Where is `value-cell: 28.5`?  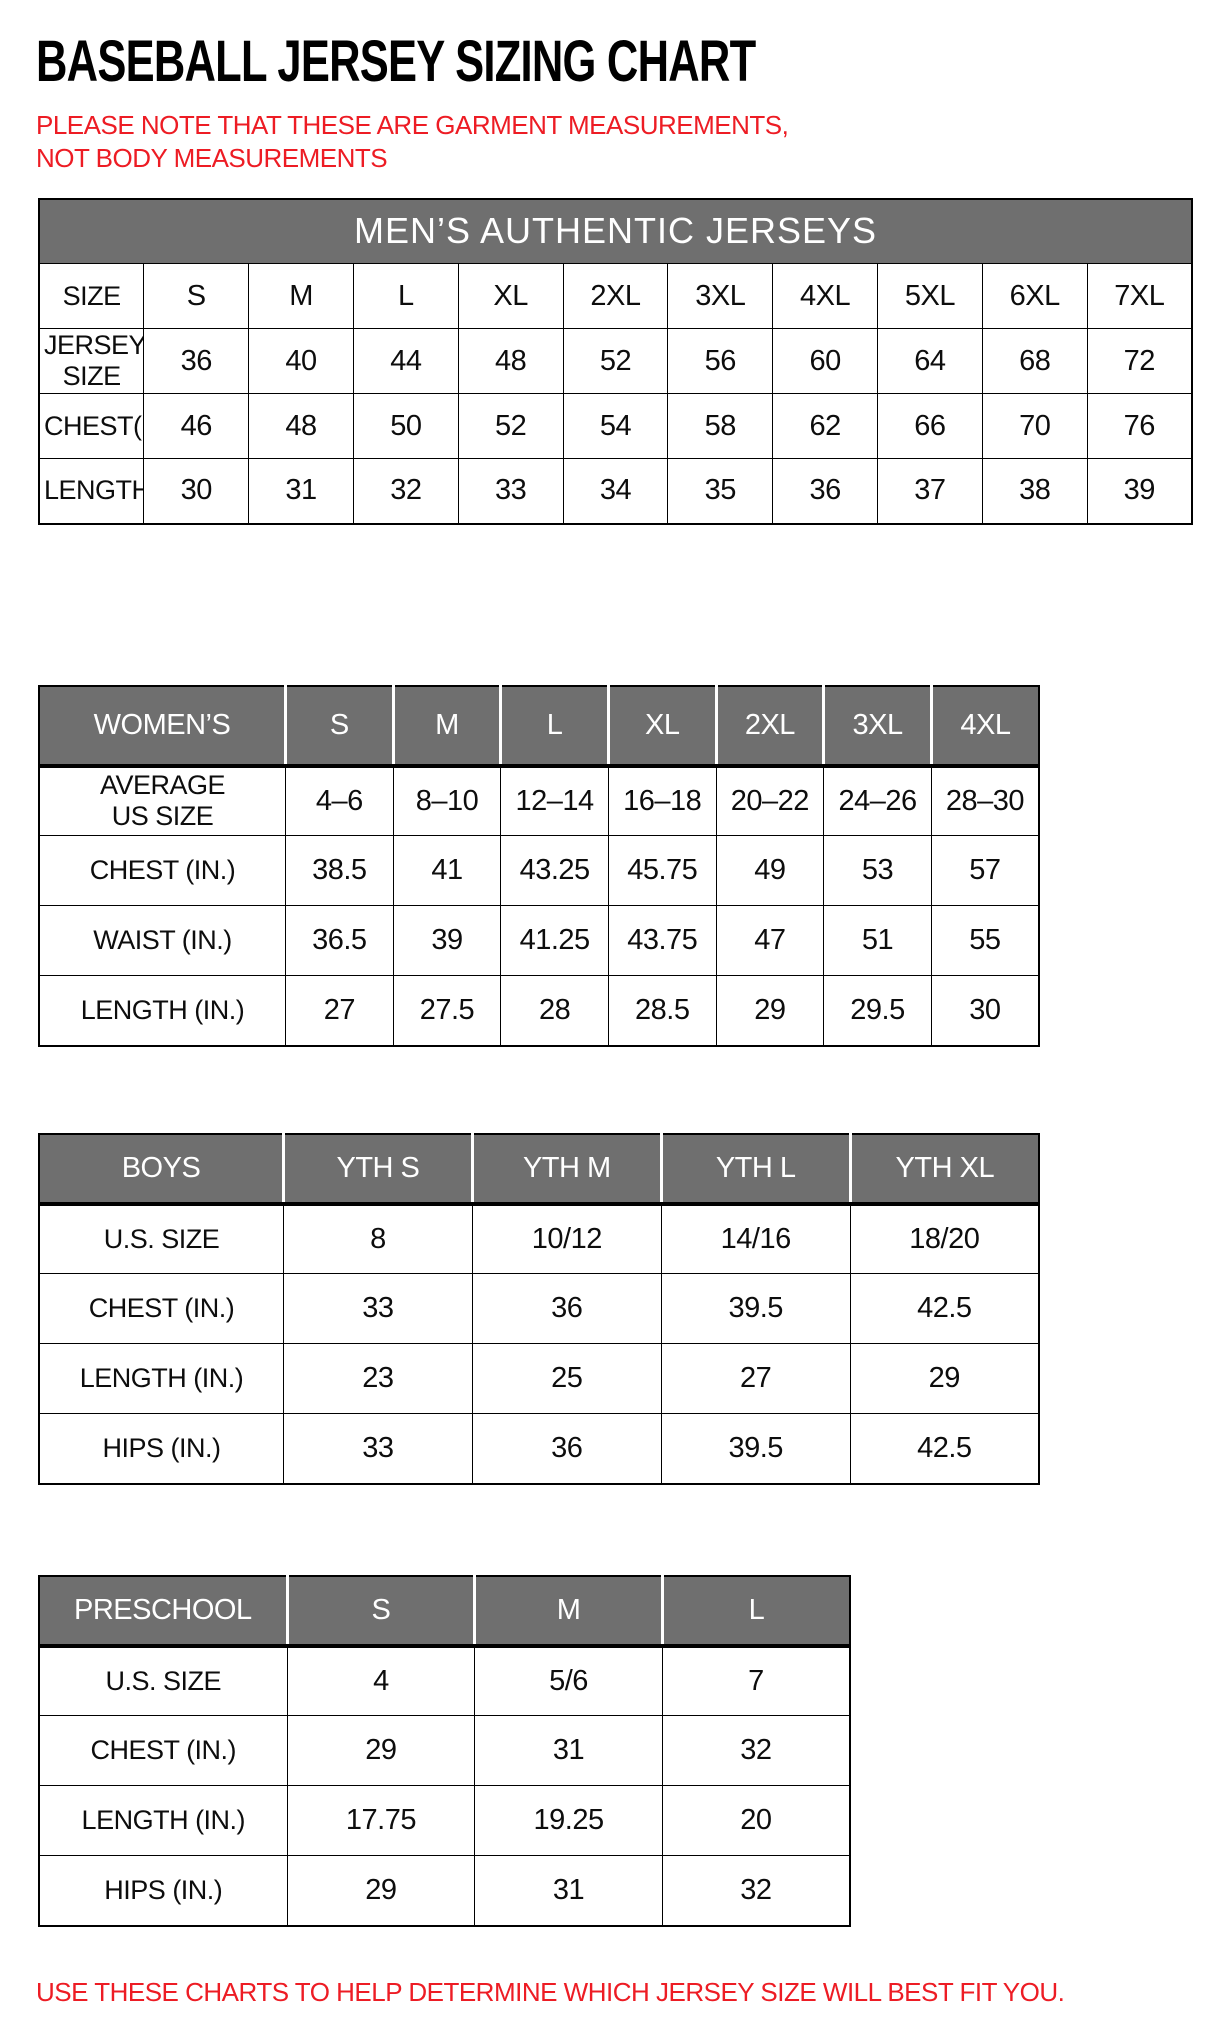
value-cell: 28.5 is located at coordinates (662, 1011).